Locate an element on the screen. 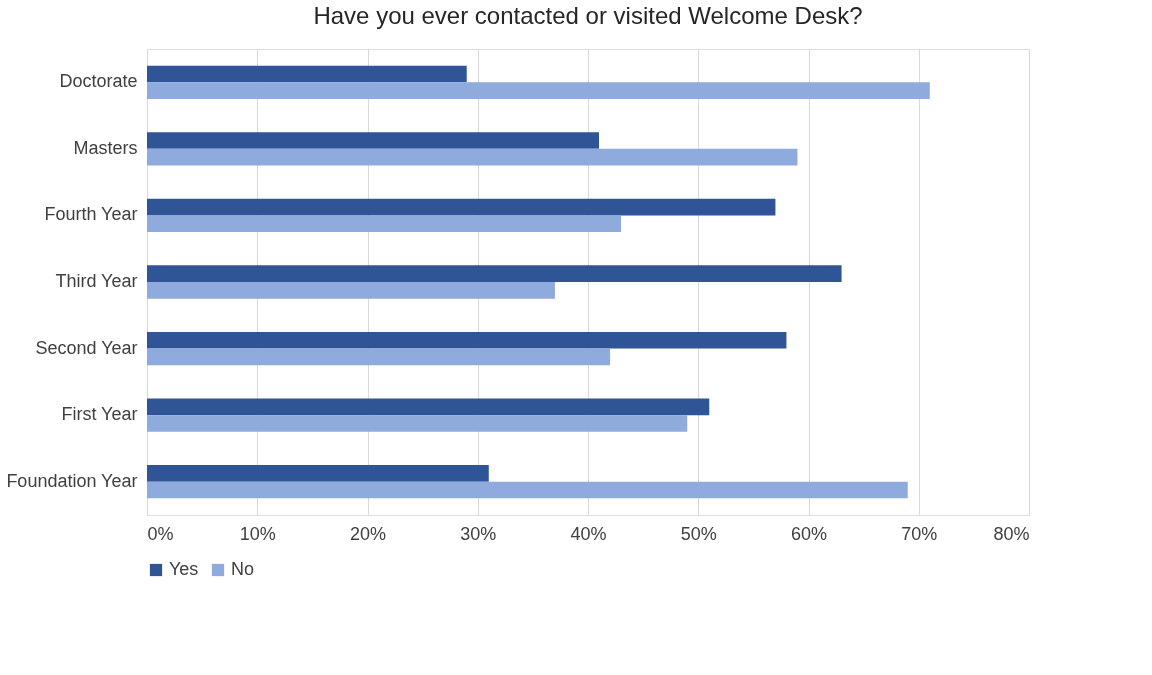 Image resolution: width=1152 pixels, height=675 pixels. x-tick-label: 80% is located at coordinates (1011, 533).